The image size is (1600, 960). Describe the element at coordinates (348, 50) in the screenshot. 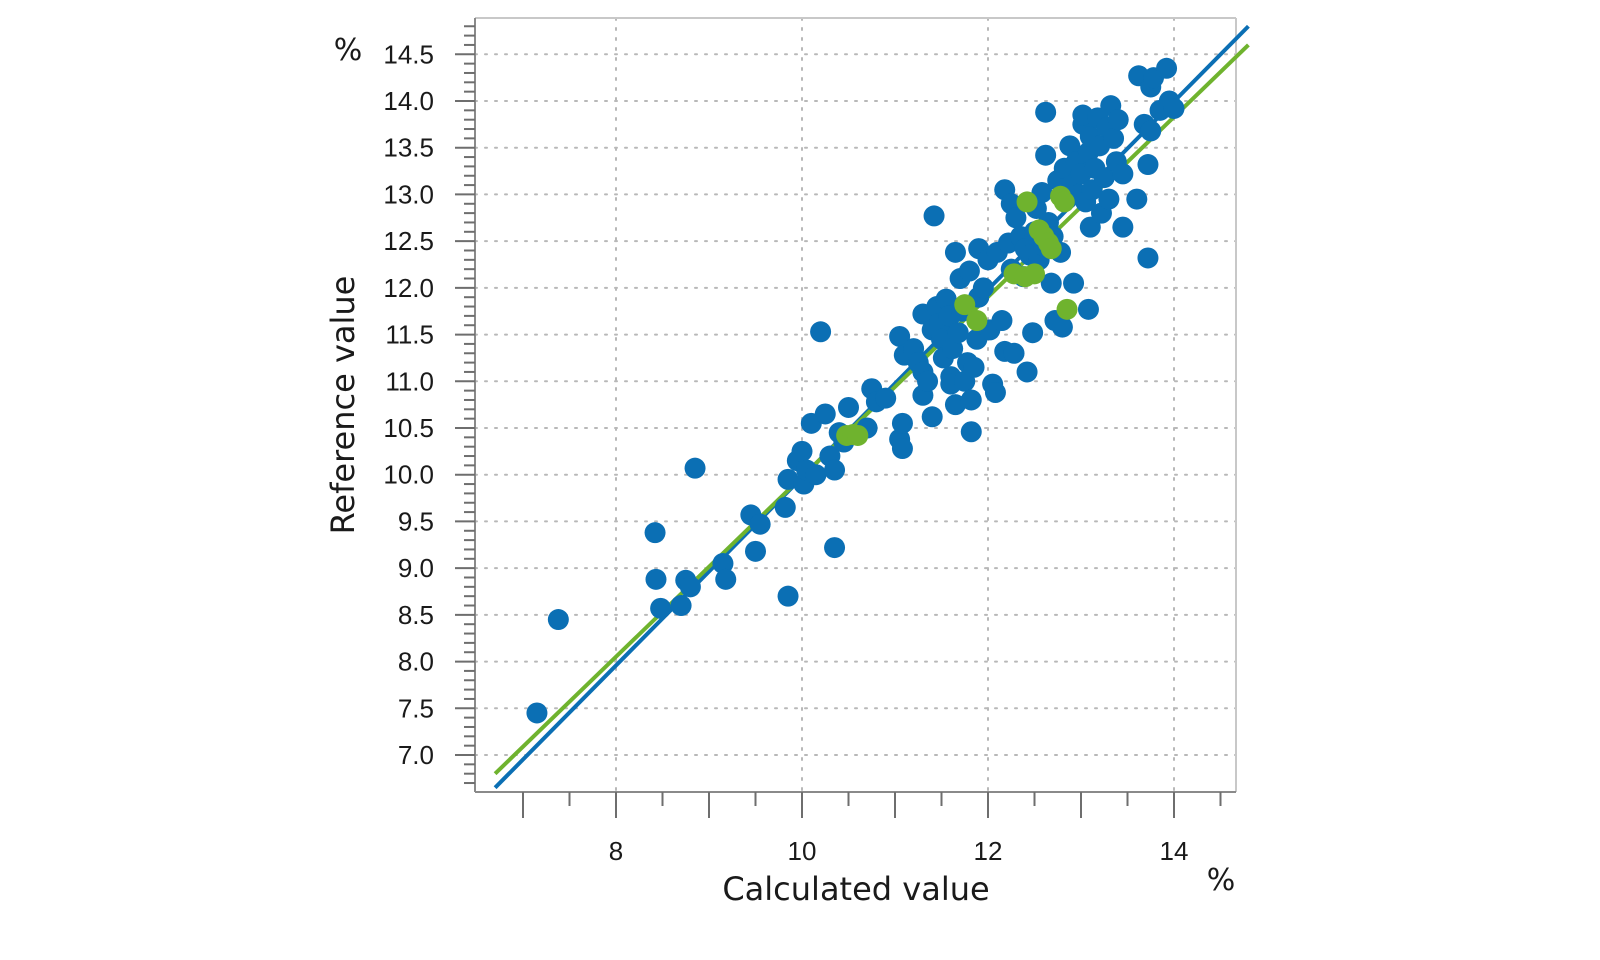

I see `y-unit-label: %` at that location.